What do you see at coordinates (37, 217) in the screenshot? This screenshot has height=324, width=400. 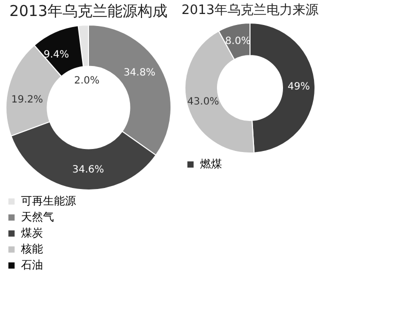 I see `legend-label: 天然气` at bounding box center [37, 217].